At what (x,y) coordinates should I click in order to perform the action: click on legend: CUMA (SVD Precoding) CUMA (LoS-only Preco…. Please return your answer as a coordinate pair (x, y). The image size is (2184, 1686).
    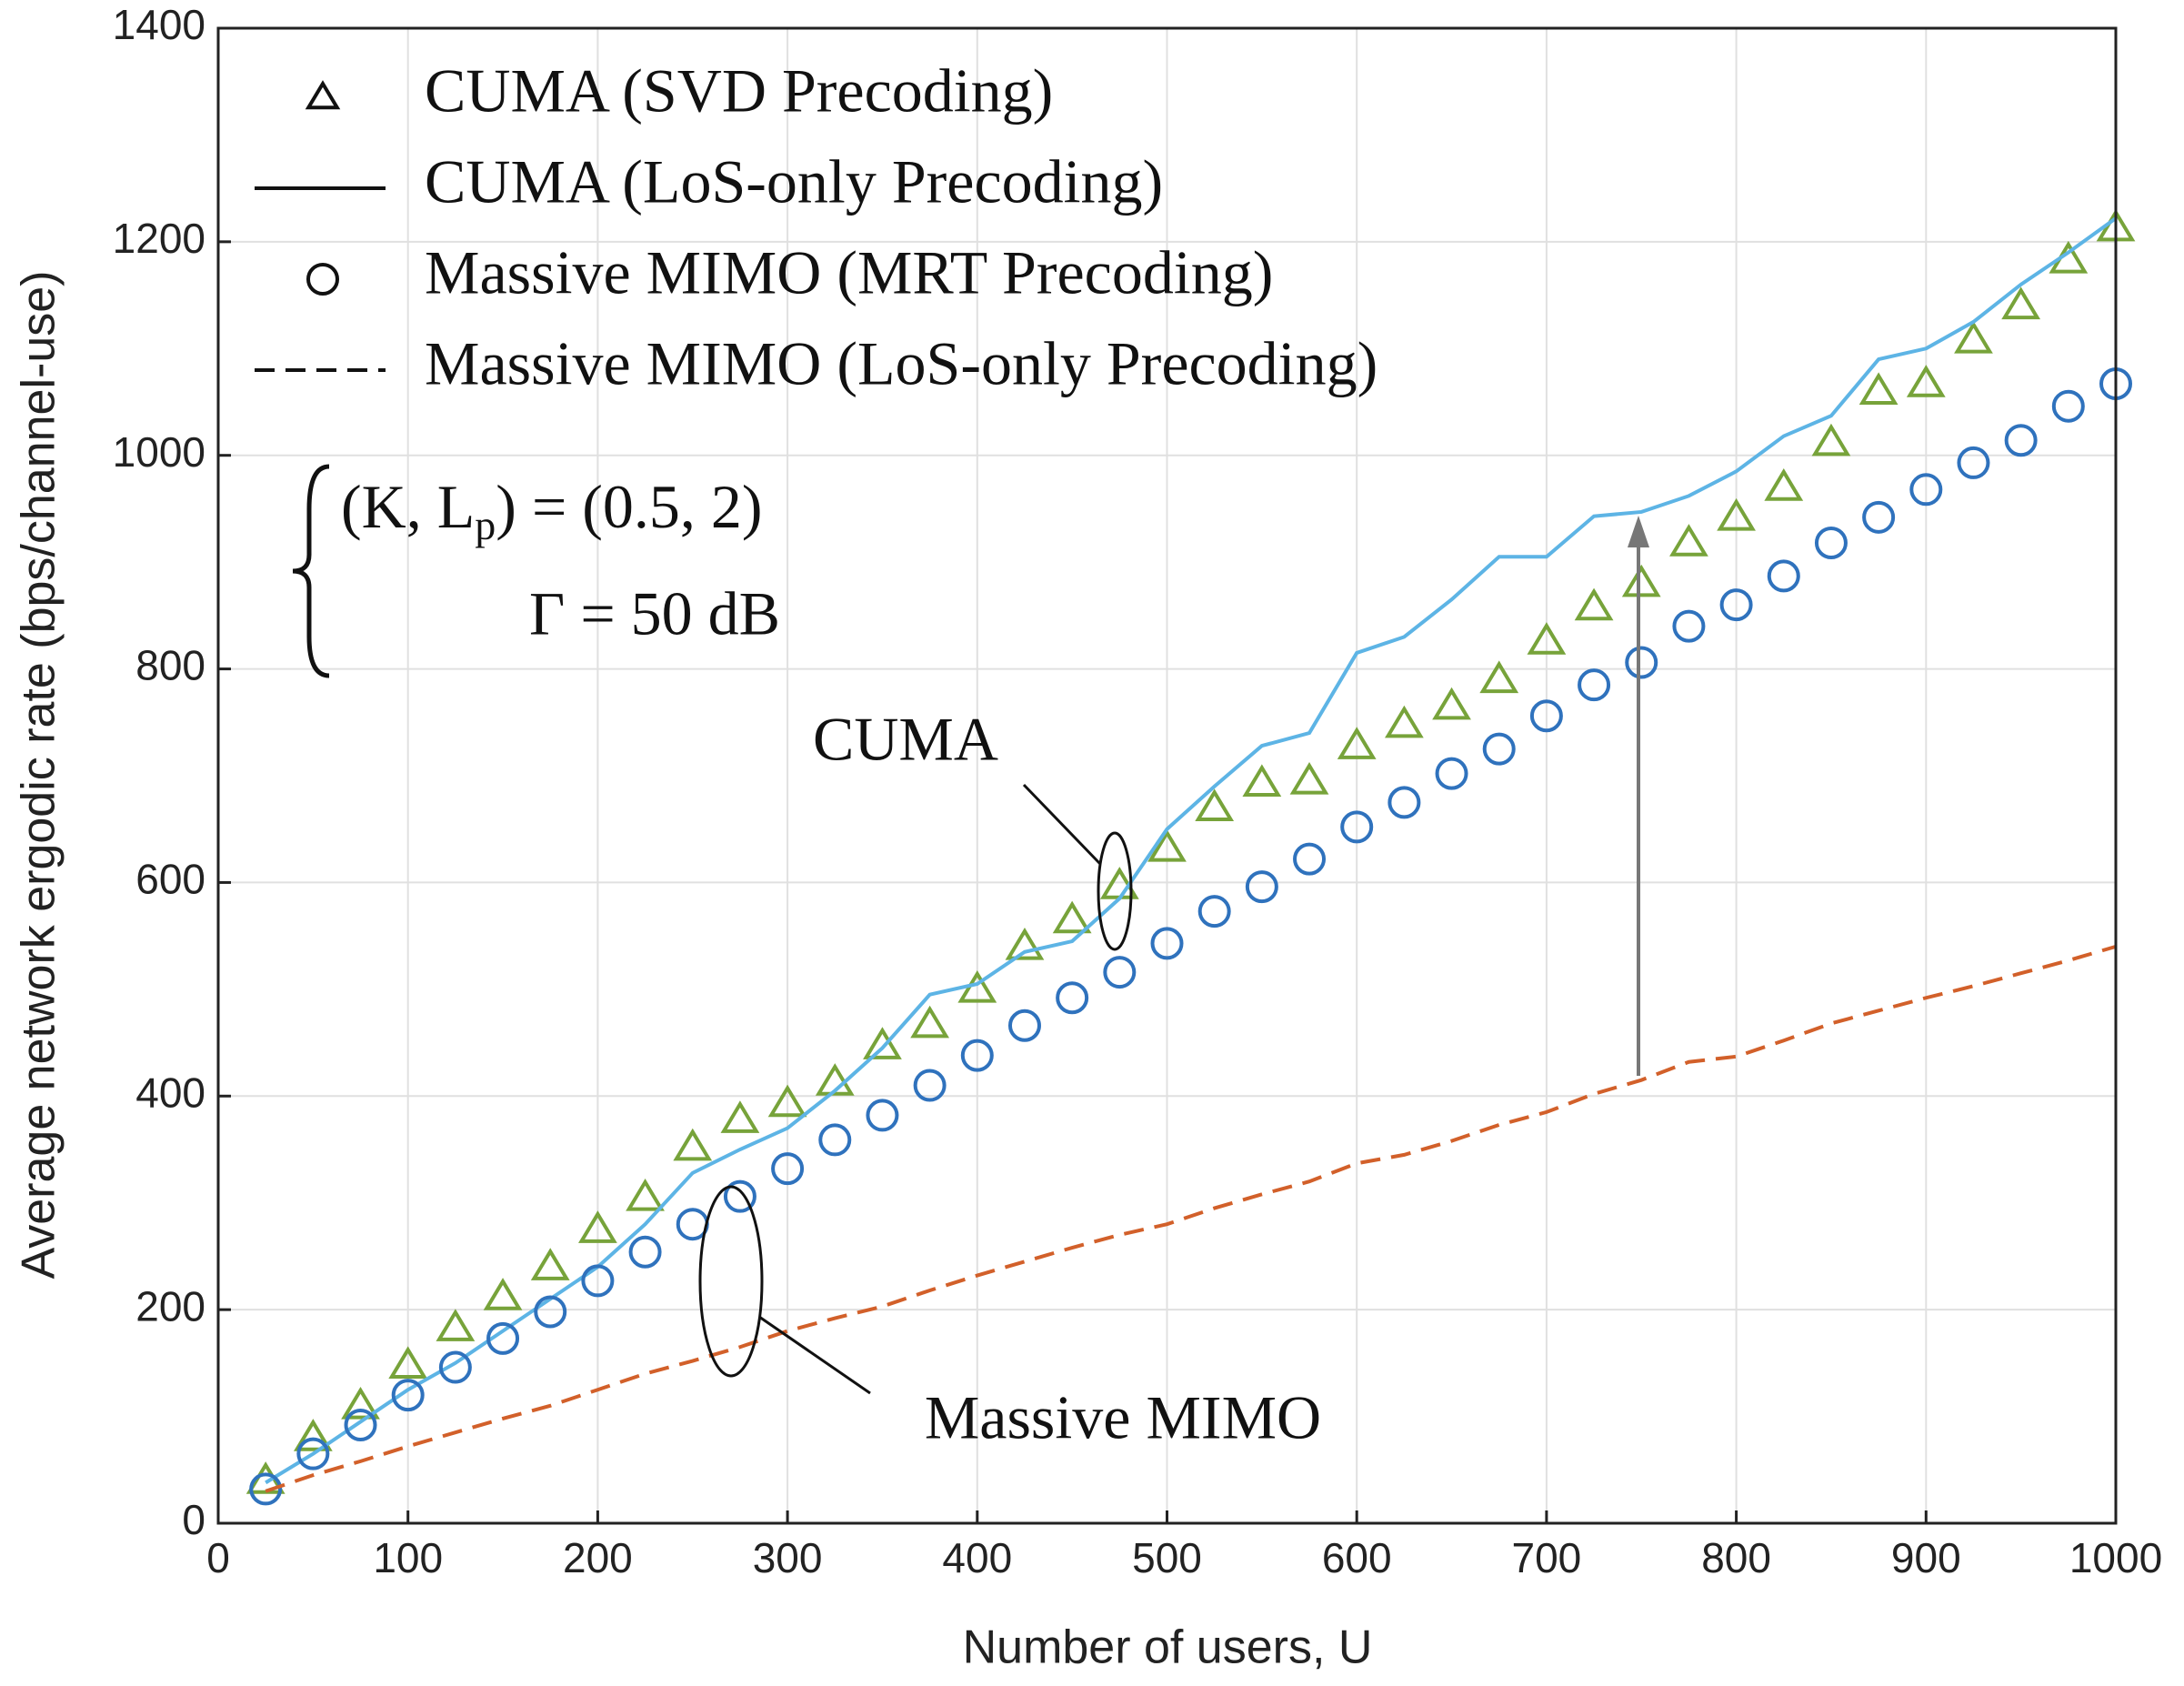
    Looking at the image, I should click on (816, 227).